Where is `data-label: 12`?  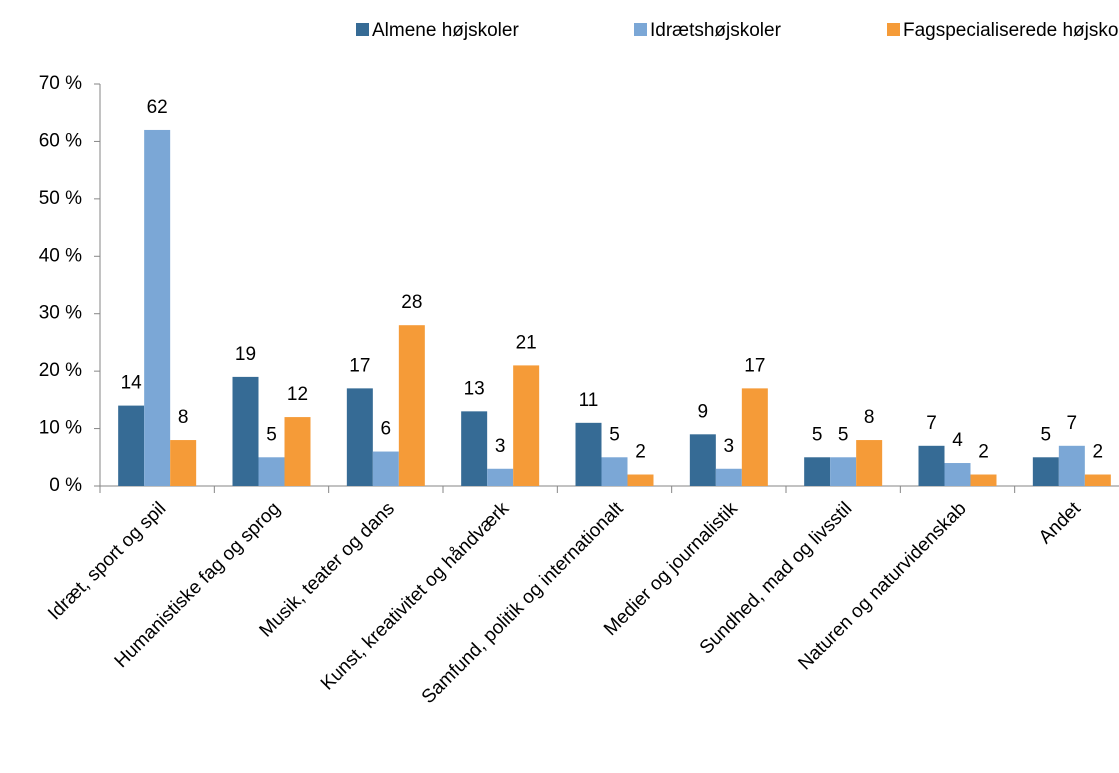
data-label: 12 is located at coordinates (297, 394).